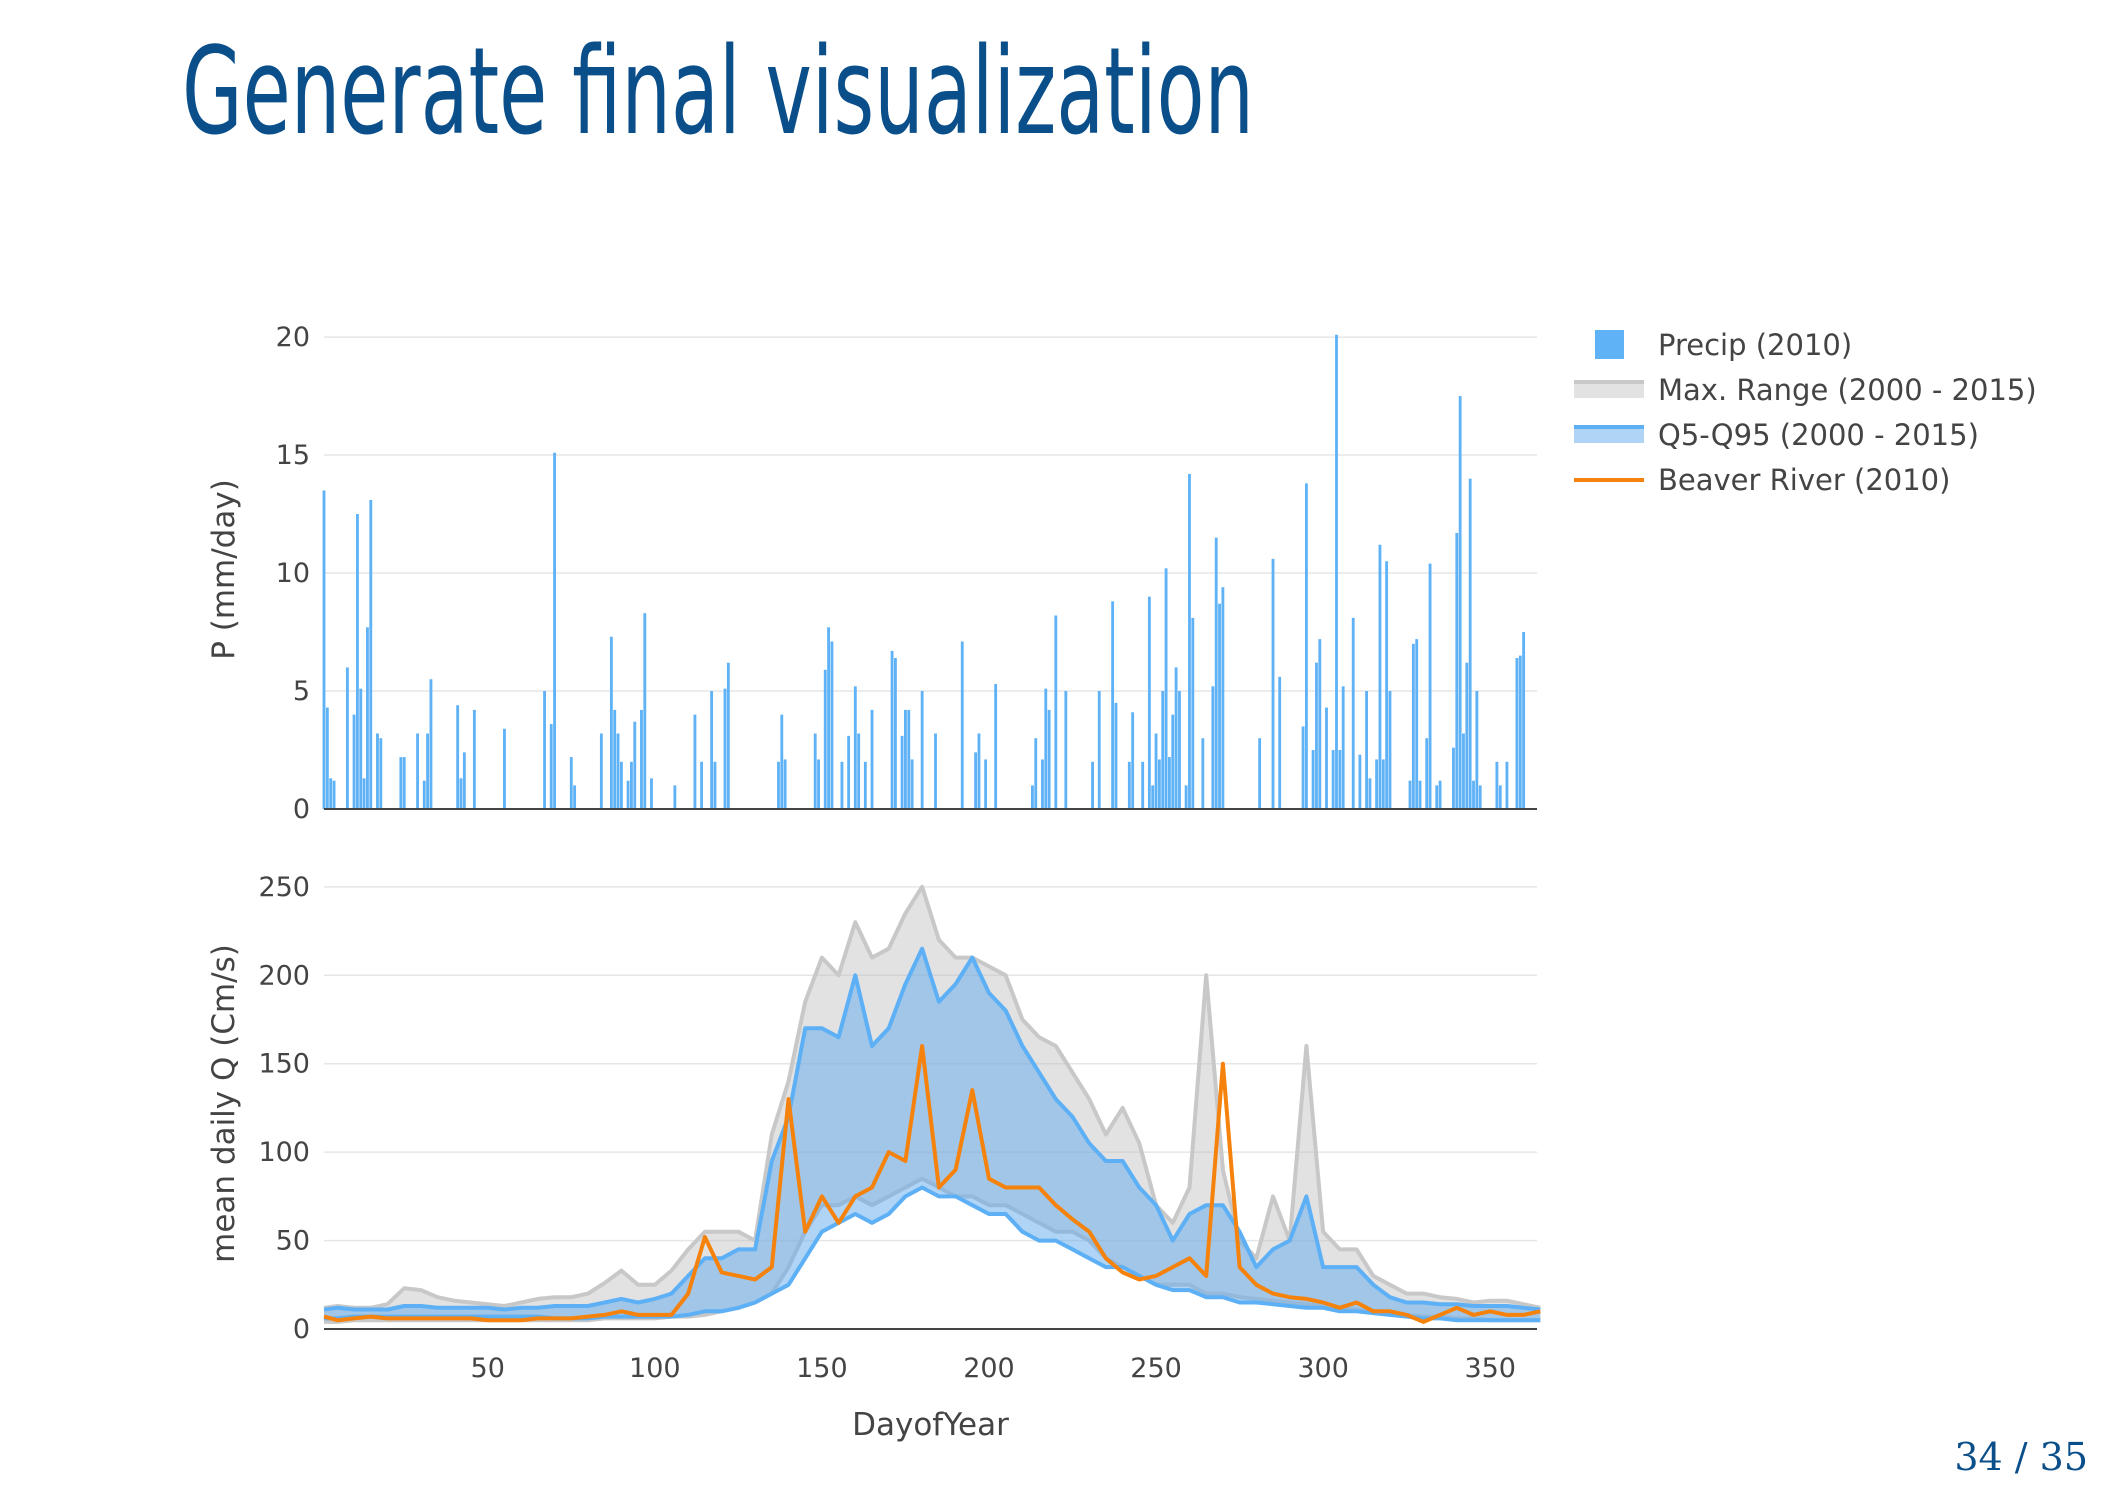 This screenshot has height=1495, width=2103. I want to click on page-number: 34 / 35, so click(2021, 1457).